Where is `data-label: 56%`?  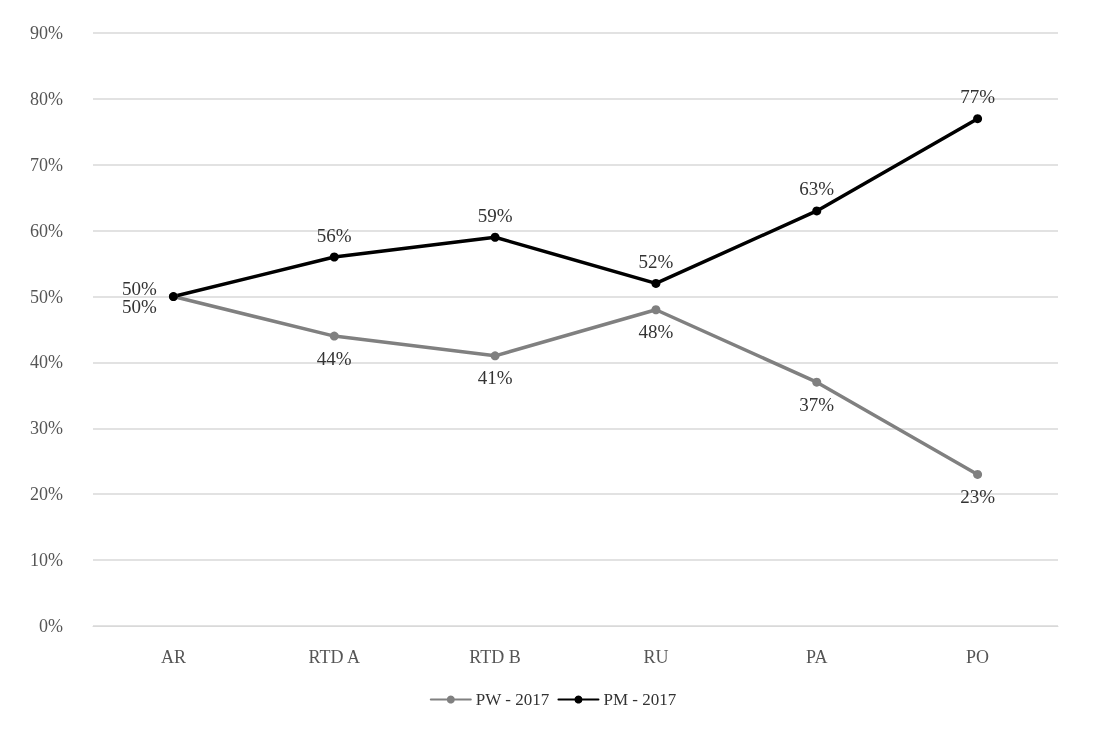 data-label: 56% is located at coordinates (334, 235).